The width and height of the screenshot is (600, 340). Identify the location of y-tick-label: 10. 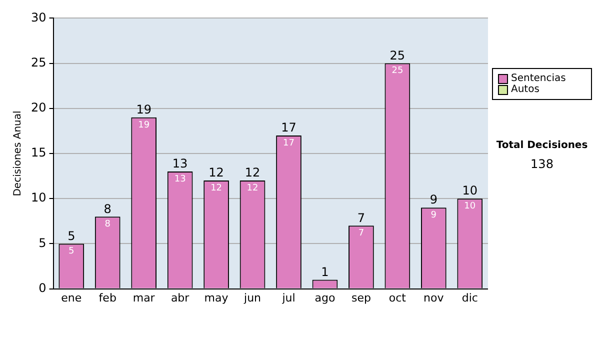
(38, 197).